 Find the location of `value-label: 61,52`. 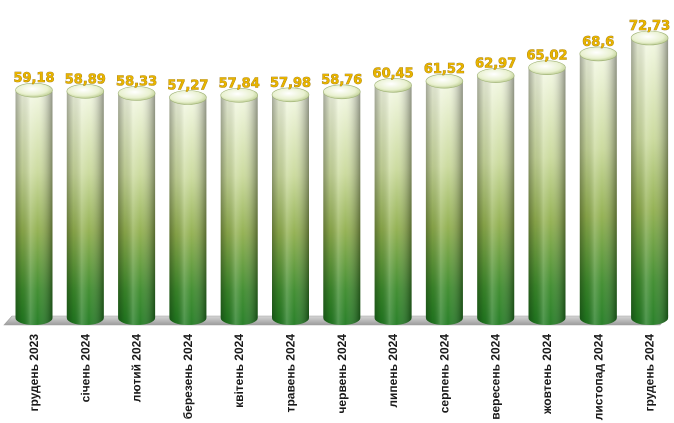

value-label: 61,52 is located at coordinates (444, 69).